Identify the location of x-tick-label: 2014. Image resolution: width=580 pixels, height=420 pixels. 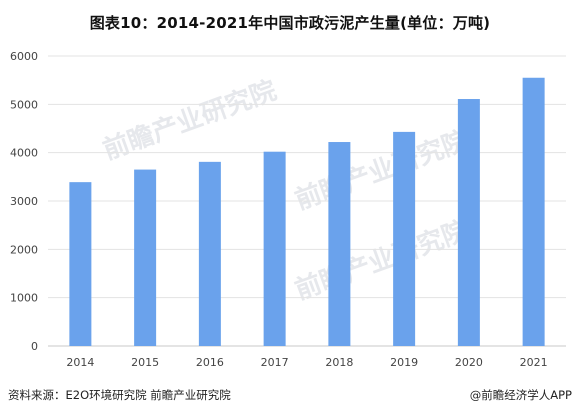
(80, 362).